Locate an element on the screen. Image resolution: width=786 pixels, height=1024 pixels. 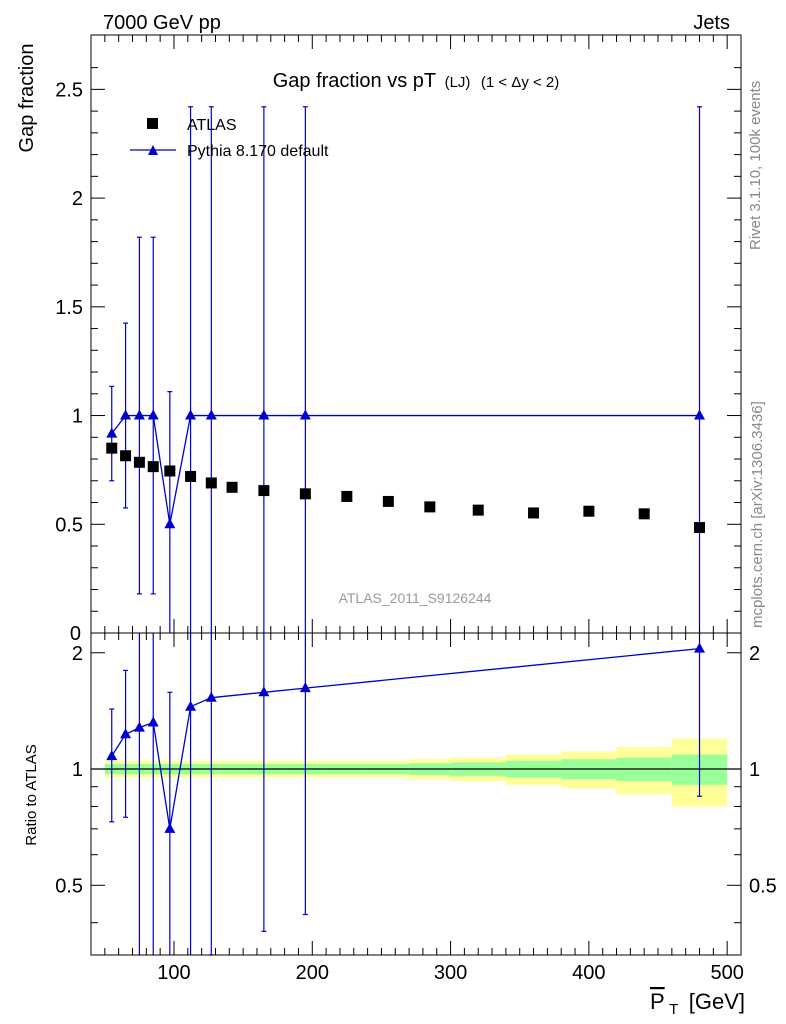
main-y-tick-label: 2 is located at coordinates (77, 199).